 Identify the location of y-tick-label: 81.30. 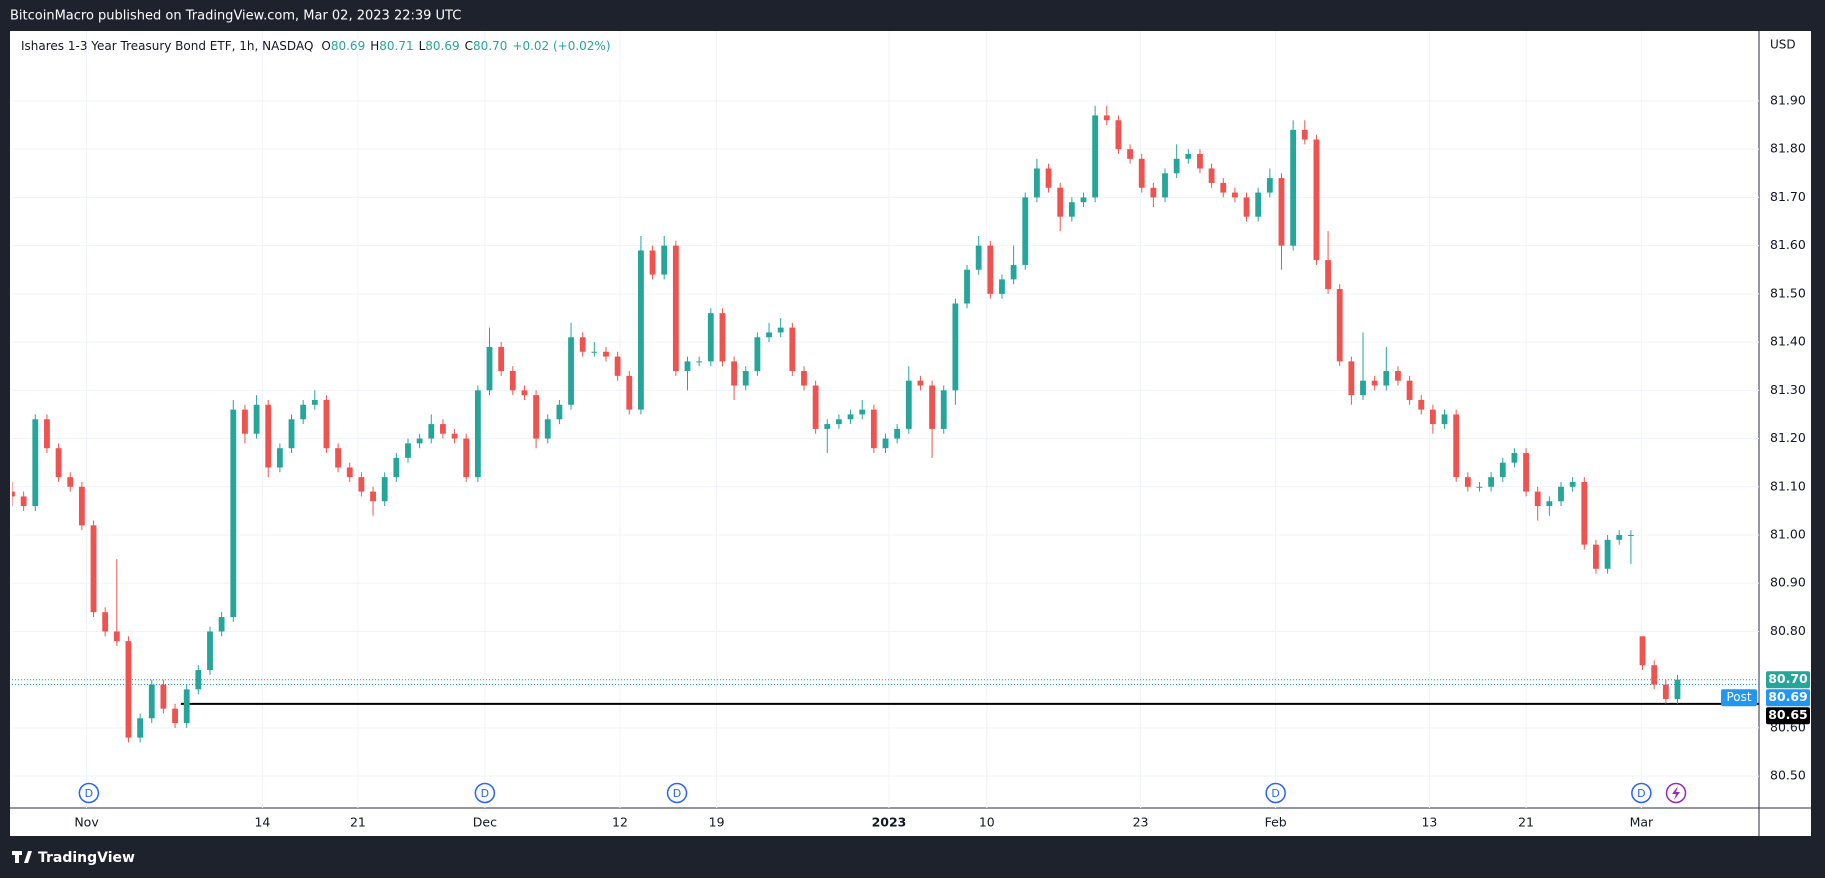
(1788, 389).